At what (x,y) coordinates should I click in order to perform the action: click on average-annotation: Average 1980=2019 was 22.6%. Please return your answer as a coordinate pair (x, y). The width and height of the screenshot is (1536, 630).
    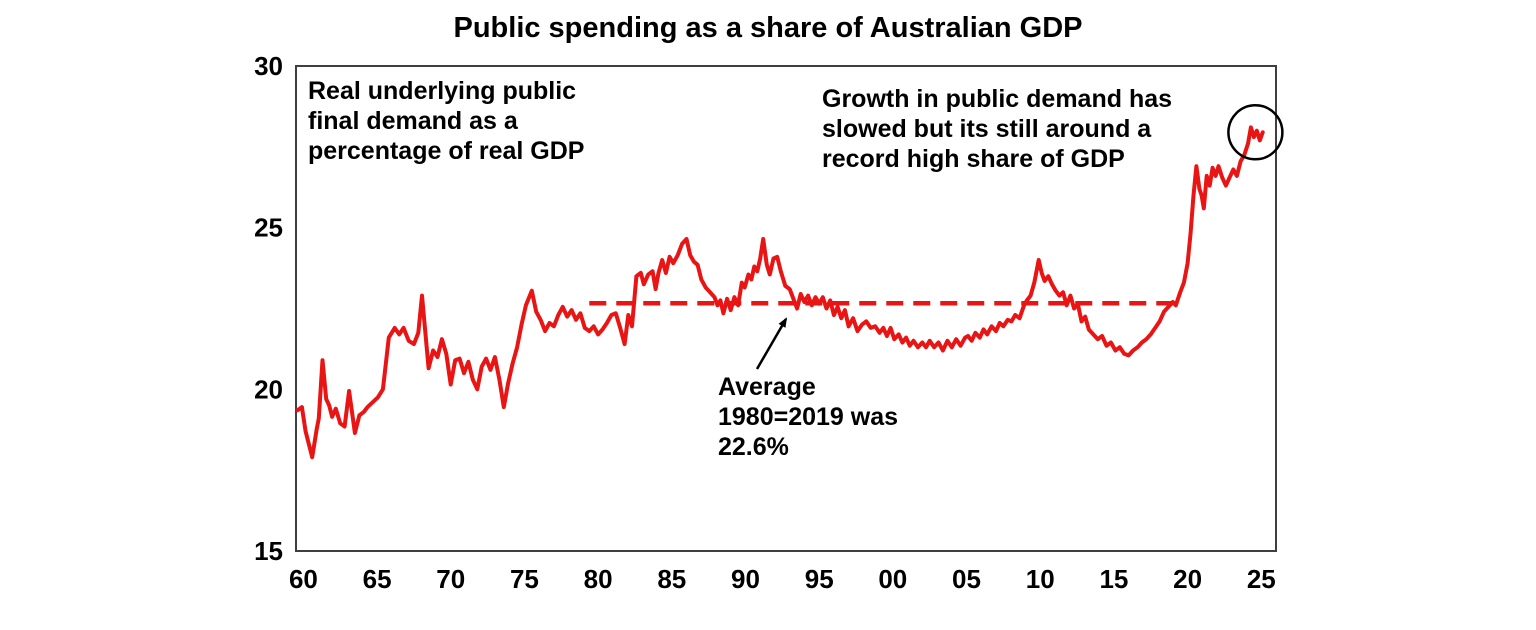
    Looking at the image, I should click on (808, 417).